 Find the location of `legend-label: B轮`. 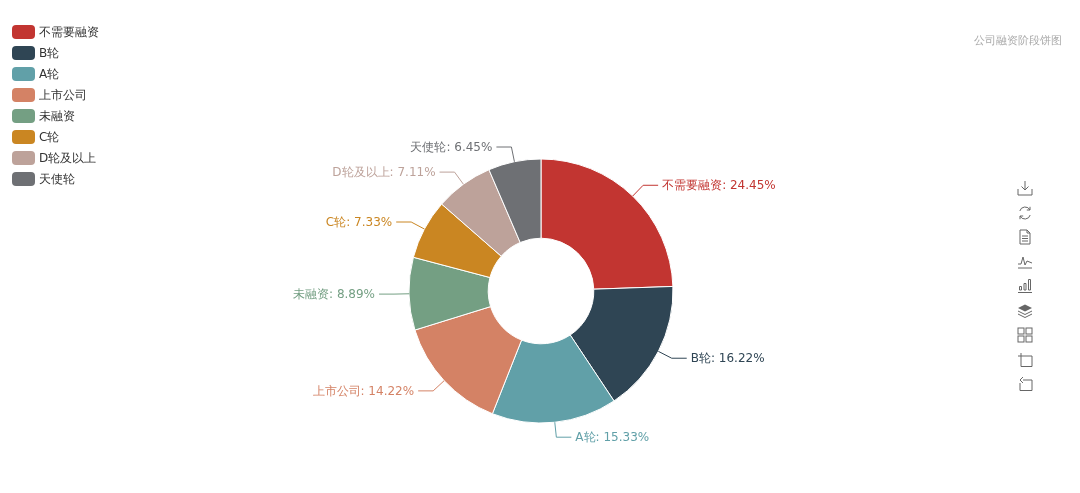

legend-label: B轮 is located at coordinates (49, 53).